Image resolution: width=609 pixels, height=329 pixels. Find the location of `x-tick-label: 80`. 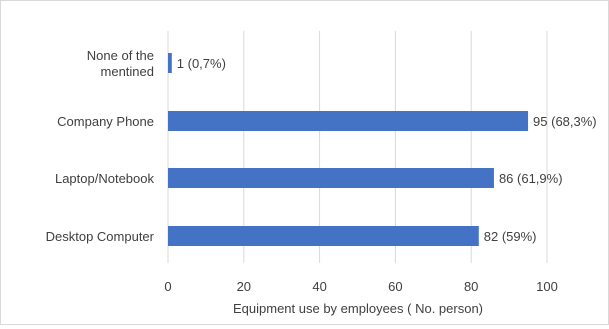

x-tick-label: 80 is located at coordinates (471, 286).